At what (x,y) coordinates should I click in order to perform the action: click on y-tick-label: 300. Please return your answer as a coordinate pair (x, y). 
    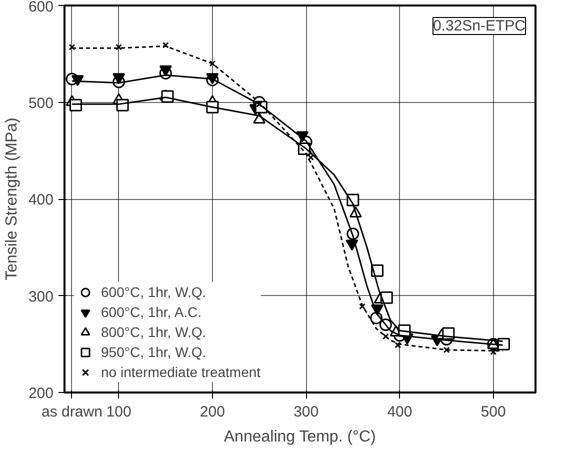
    Looking at the image, I should click on (41, 297).